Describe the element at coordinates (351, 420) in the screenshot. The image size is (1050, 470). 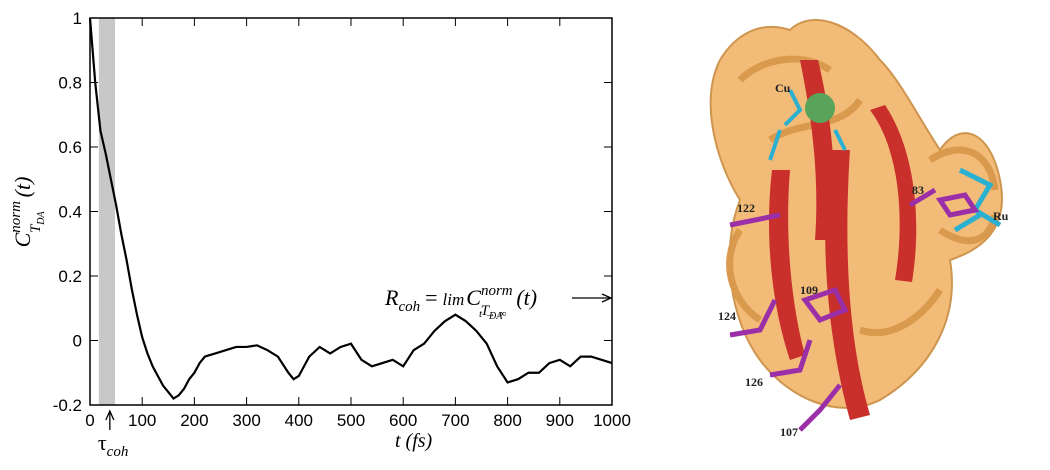
I see `x-tick-label: 500` at that location.